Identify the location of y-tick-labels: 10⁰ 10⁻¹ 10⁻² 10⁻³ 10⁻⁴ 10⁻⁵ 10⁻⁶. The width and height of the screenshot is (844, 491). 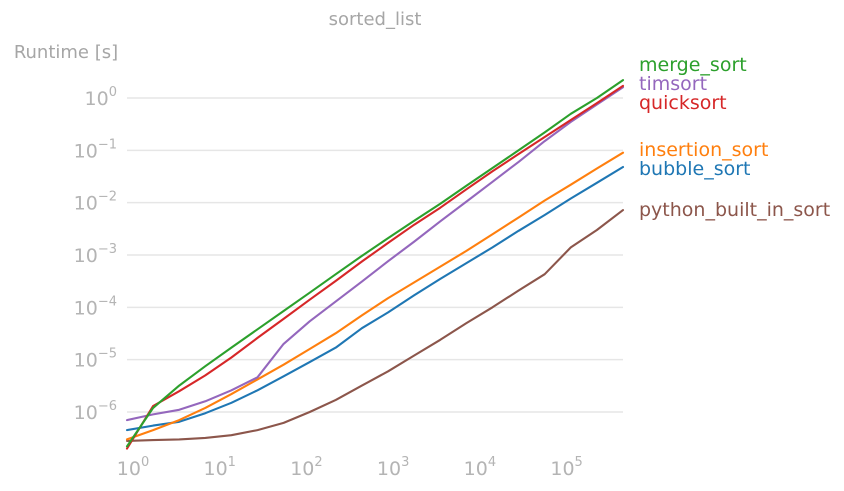
(95, 254).